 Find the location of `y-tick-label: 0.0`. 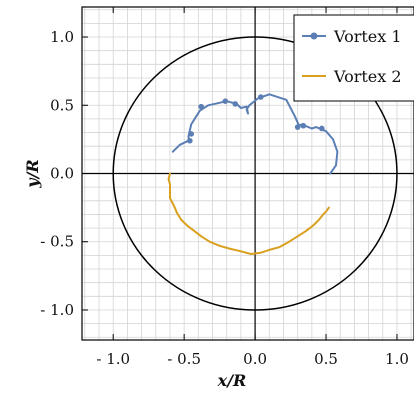

y-tick-label: 0.0 is located at coordinates (62, 174).